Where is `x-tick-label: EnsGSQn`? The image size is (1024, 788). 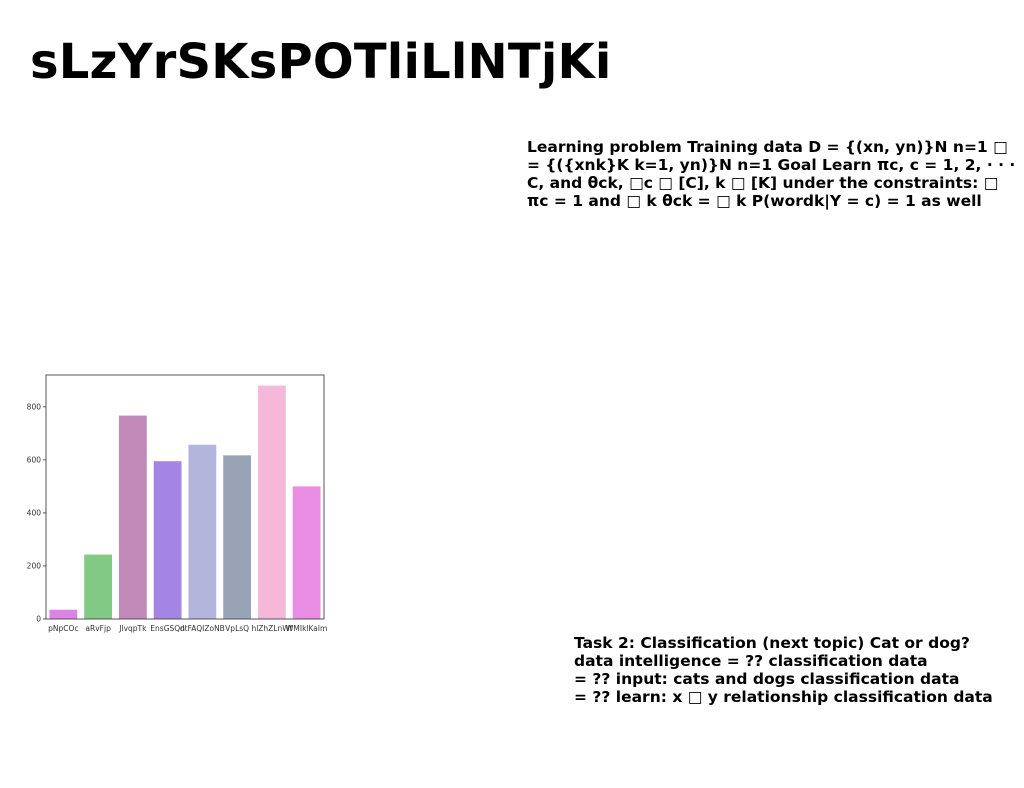
x-tick-label: EnsGSQn is located at coordinates (167, 628).